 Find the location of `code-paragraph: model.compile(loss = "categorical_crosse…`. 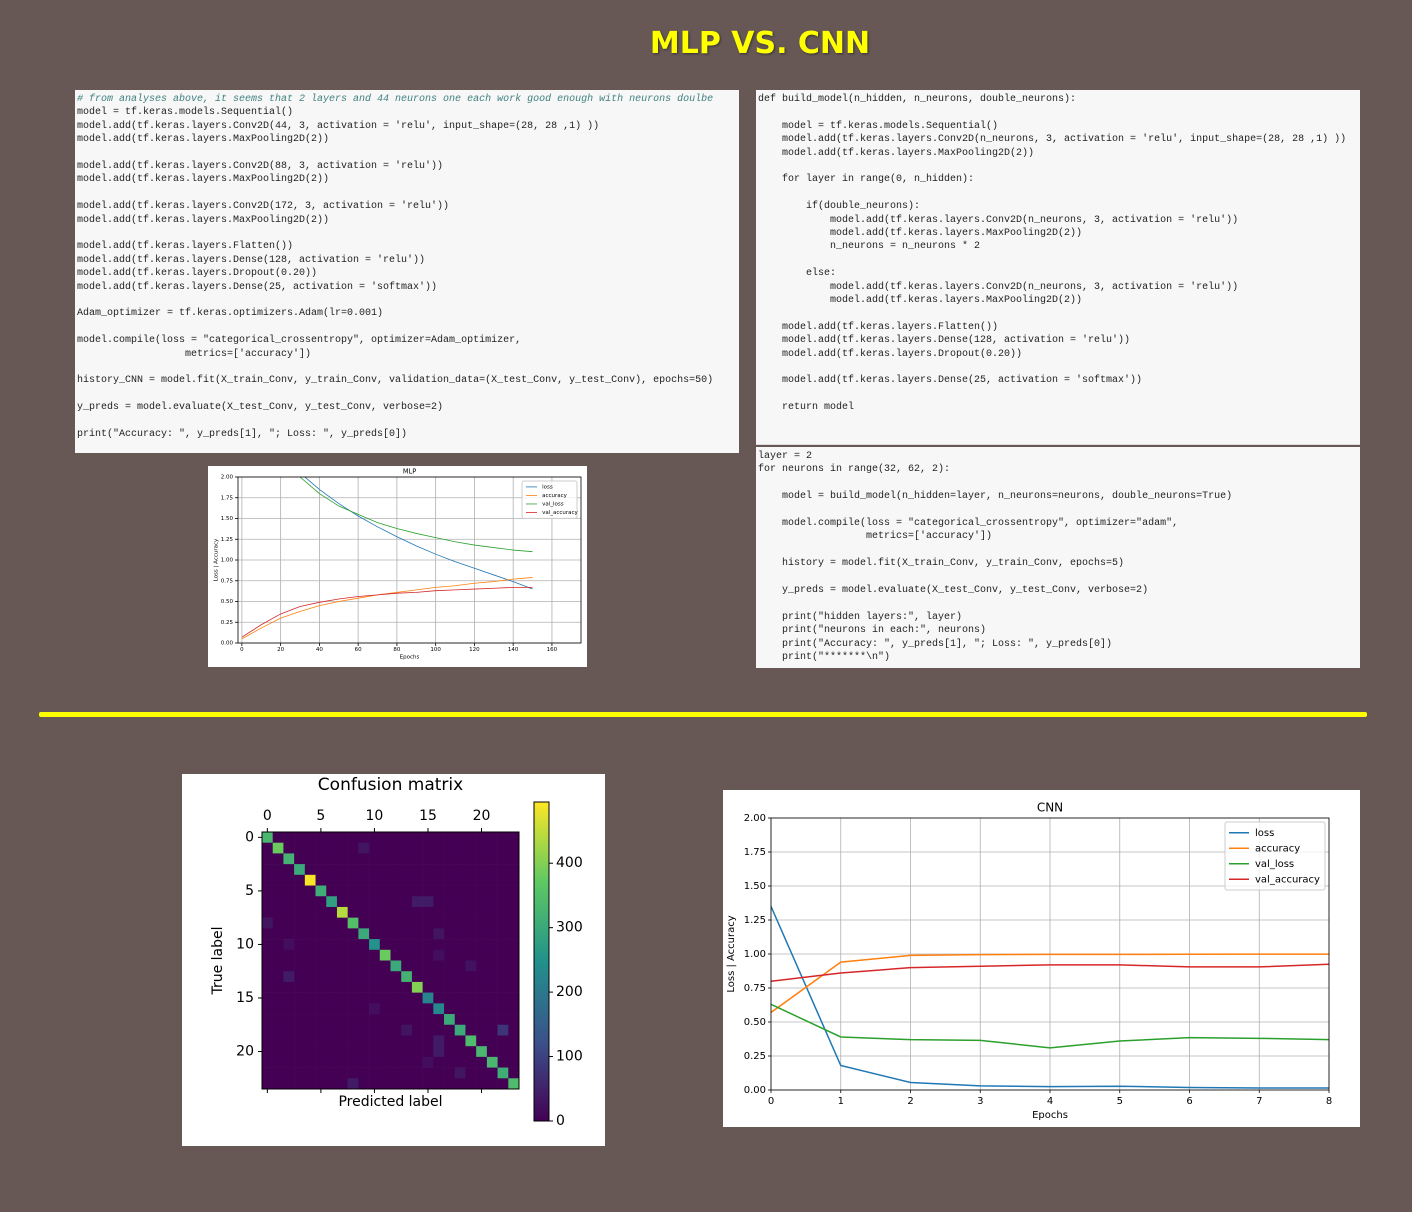

code-paragraph: model.compile(loss = "categorical_crosse… is located at coordinates (407, 347).